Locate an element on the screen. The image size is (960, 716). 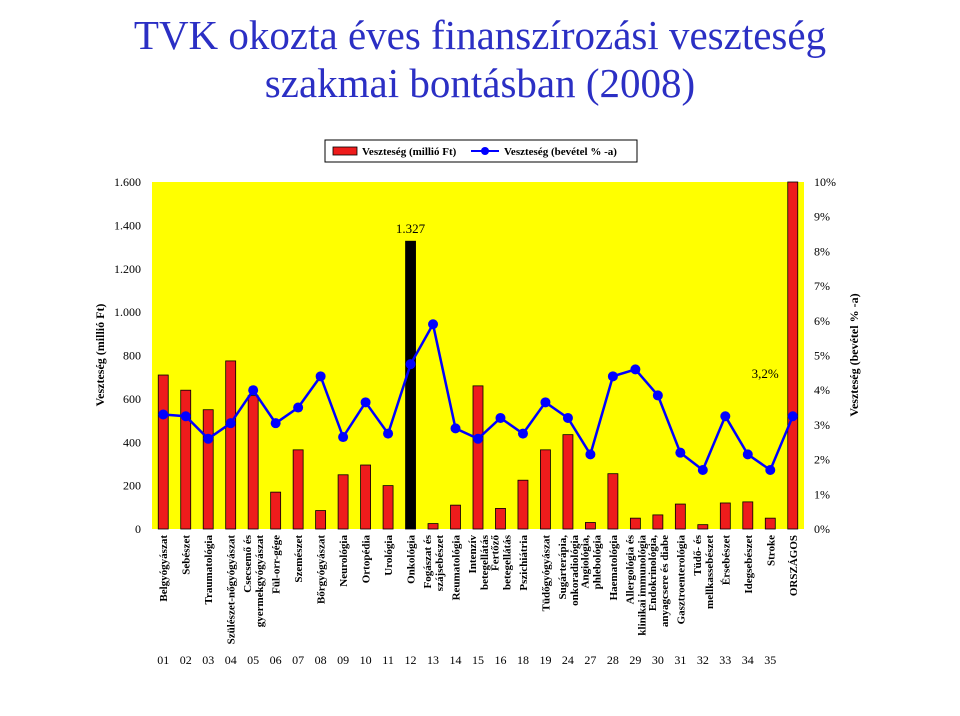
category-code: 04 is located at coordinates (231, 660).